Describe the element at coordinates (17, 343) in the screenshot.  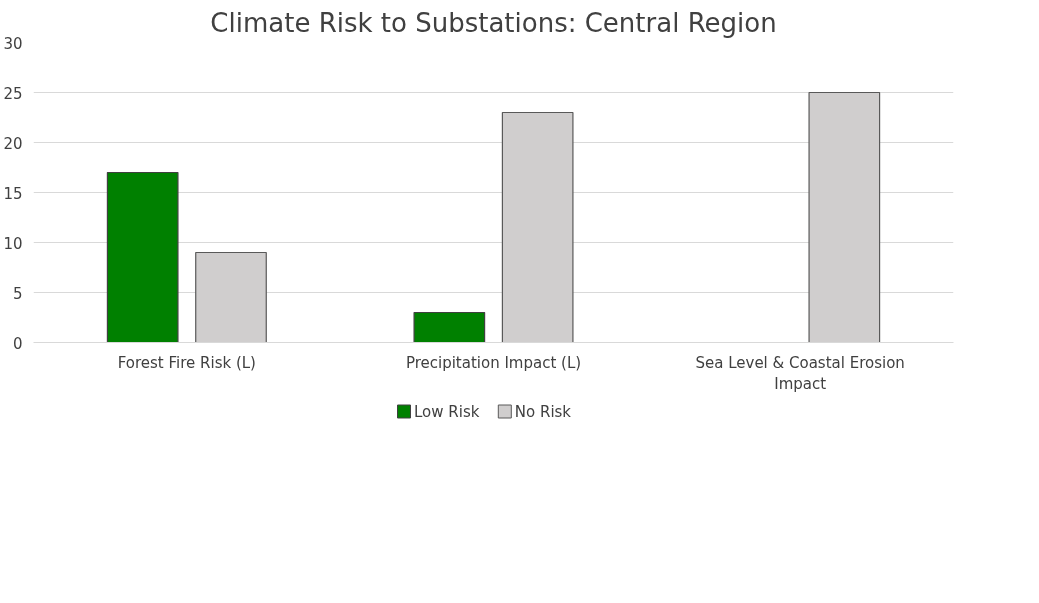
I see `y-tick-label: 0` at that location.